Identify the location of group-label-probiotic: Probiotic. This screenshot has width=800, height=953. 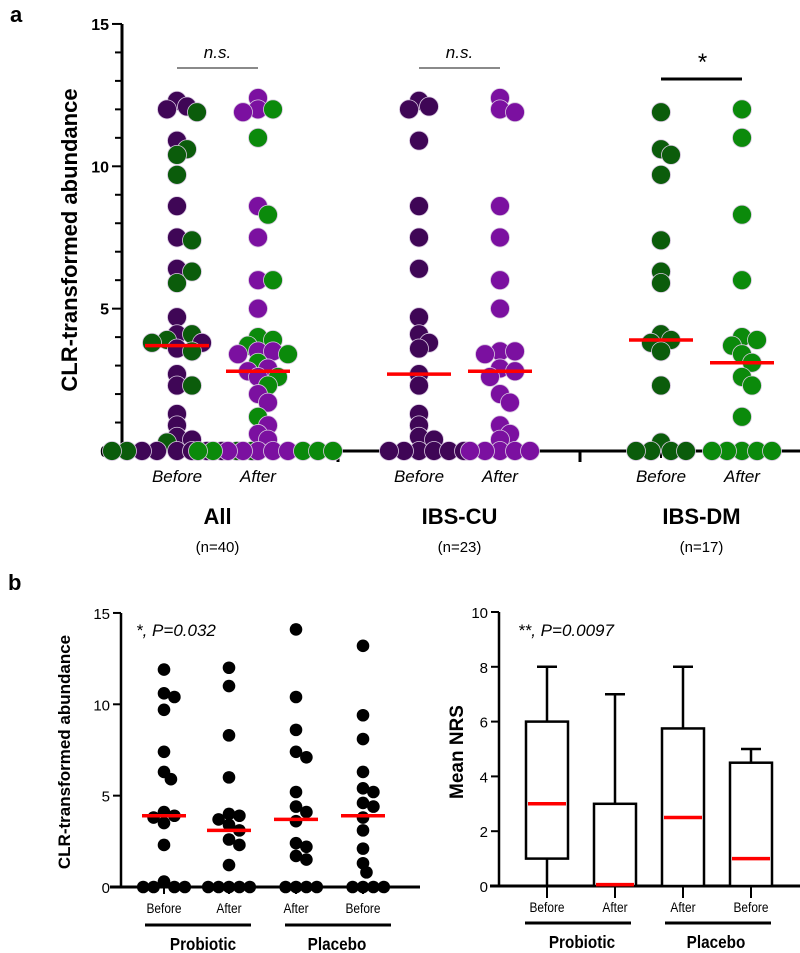
(582, 942).